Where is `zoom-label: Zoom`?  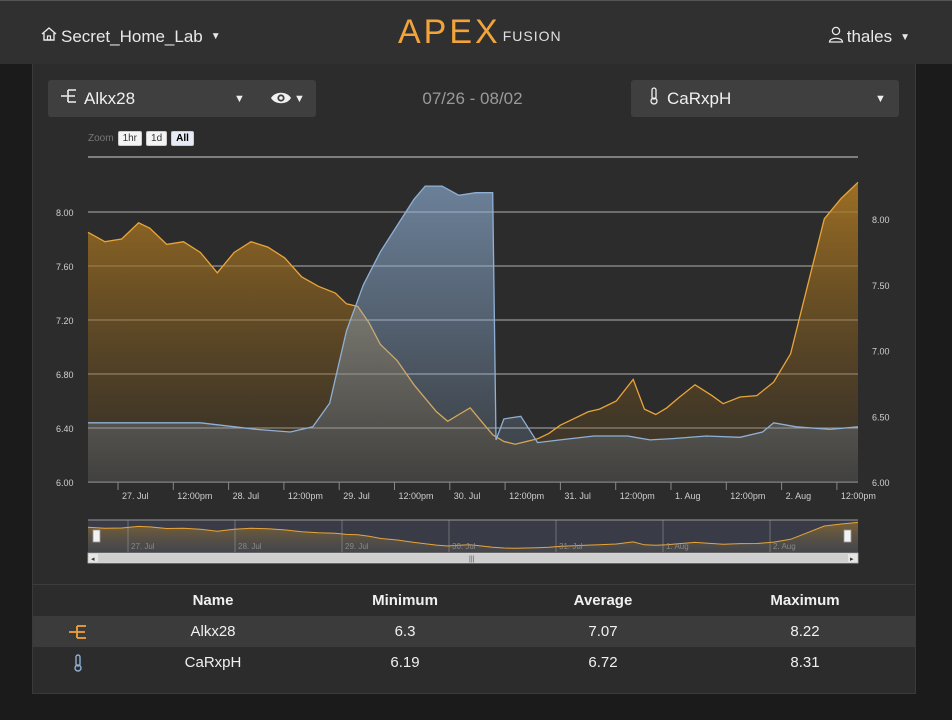
zoom-label: Zoom is located at coordinates (101, 138).